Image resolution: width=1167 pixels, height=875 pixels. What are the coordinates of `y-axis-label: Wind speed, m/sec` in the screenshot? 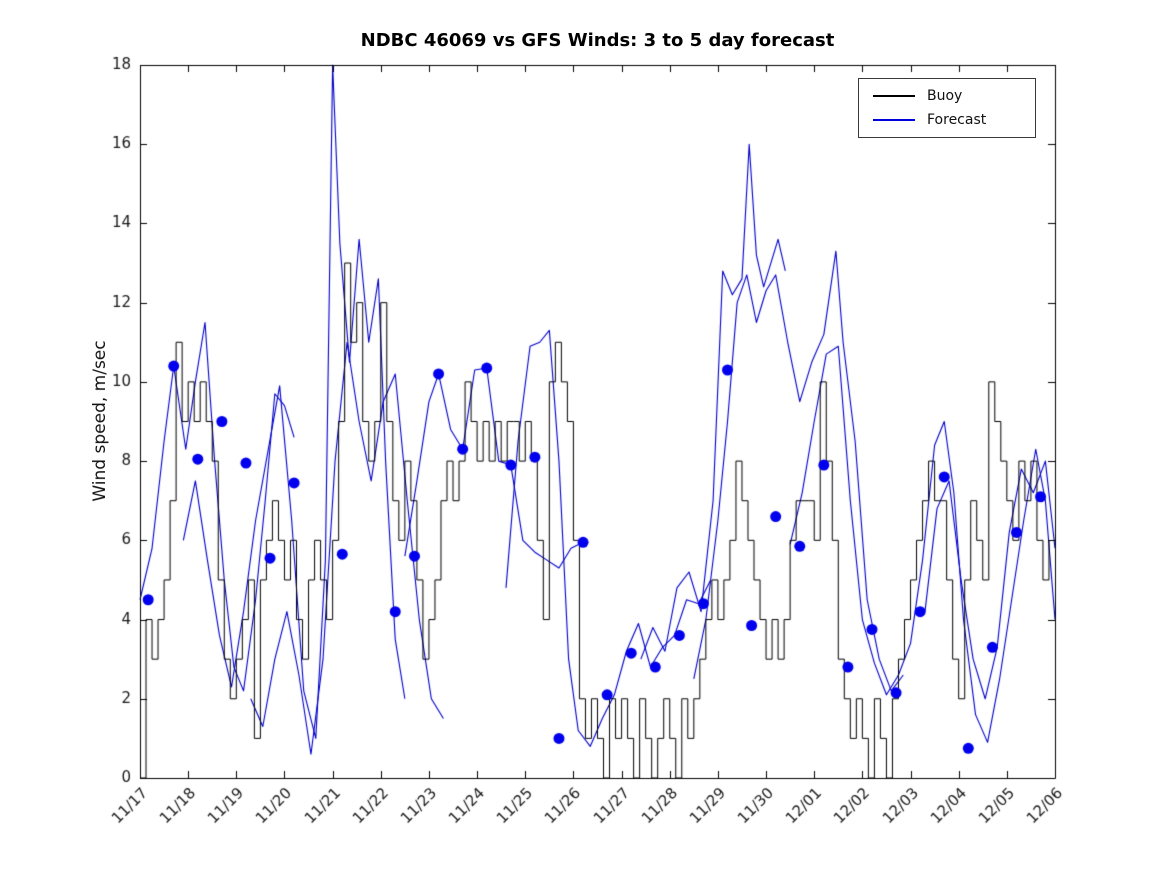 It's located at (100, 421).